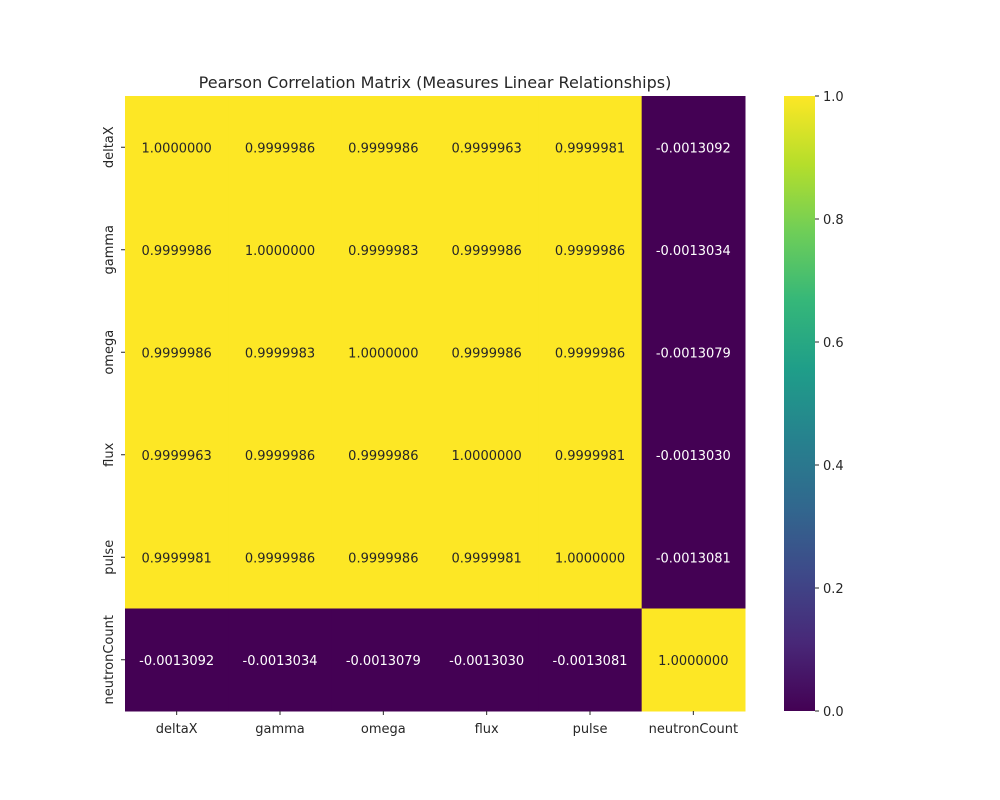  I want to click on colorbar-tick-label: 0.2, so click(833, 589).